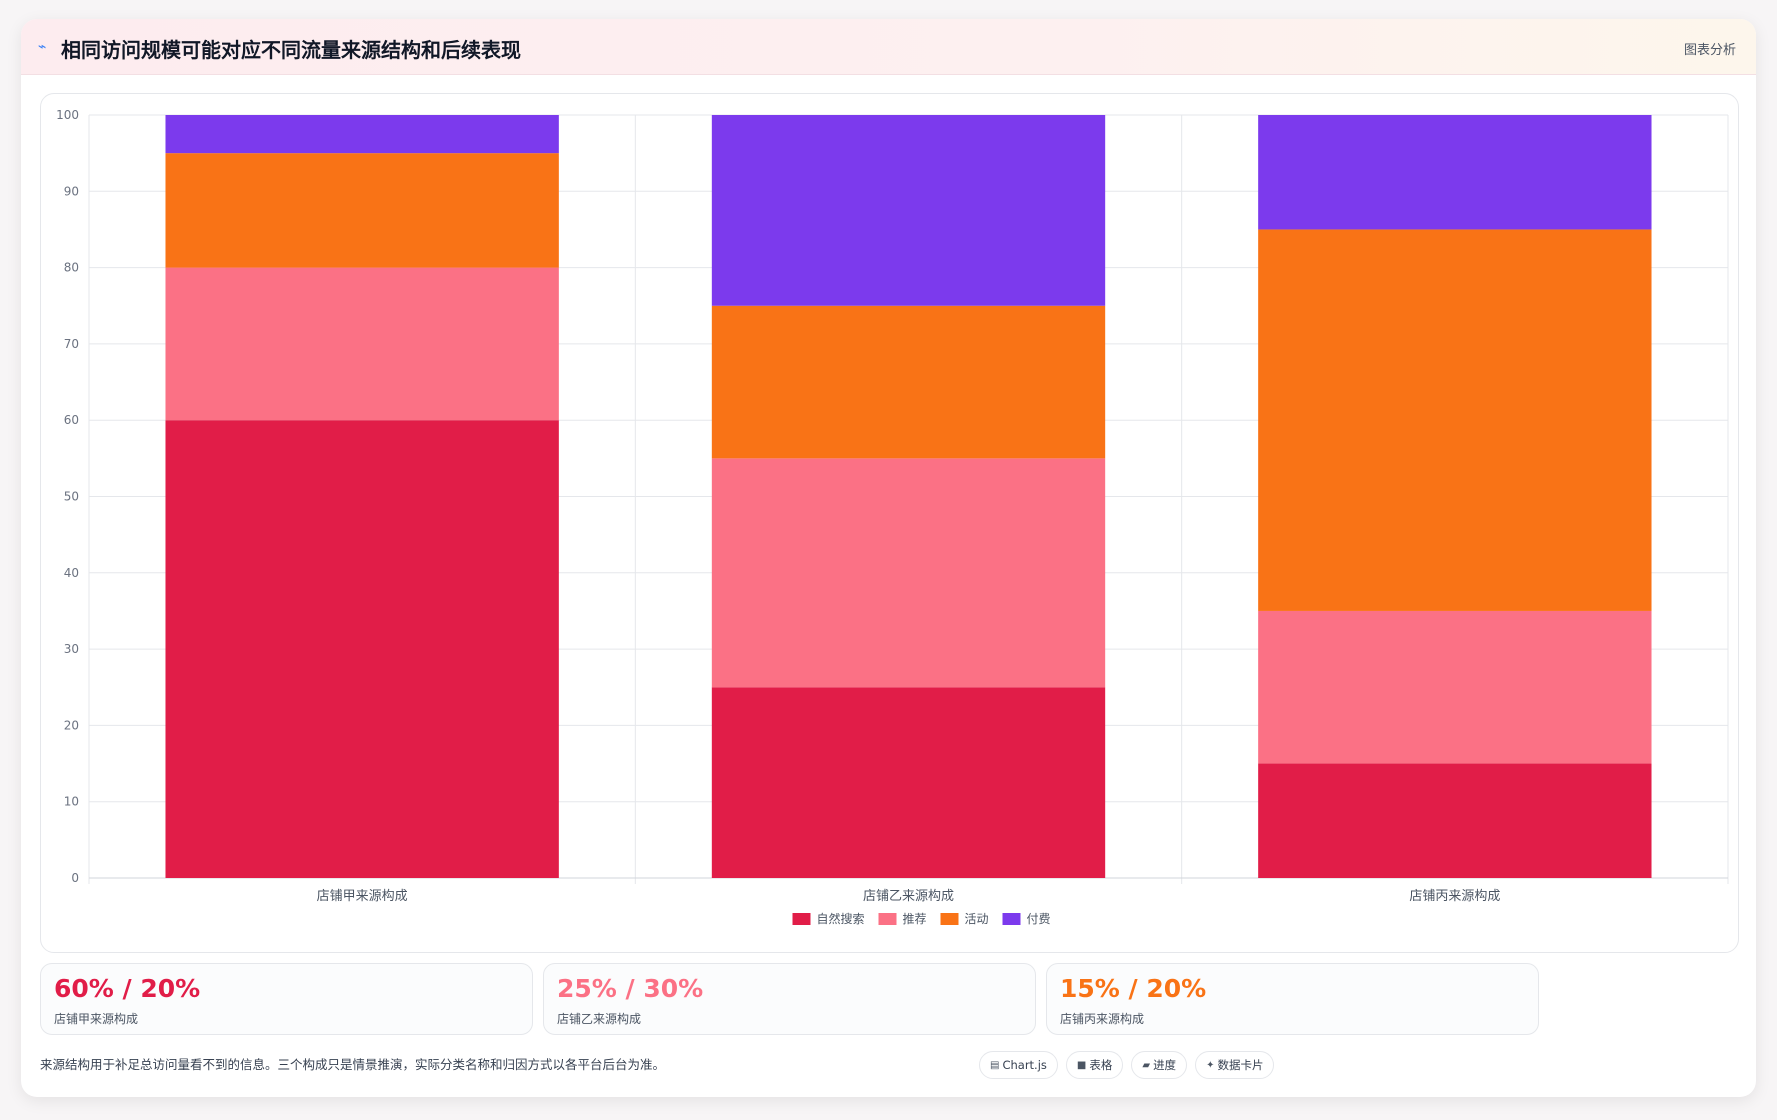 The width and height of the screenshot is (1777, 1120). What do you see at coordinates (1146, 1065) in the screenshot?
I see `progress-icon: ▰` at bounding box center [1146, 1065].